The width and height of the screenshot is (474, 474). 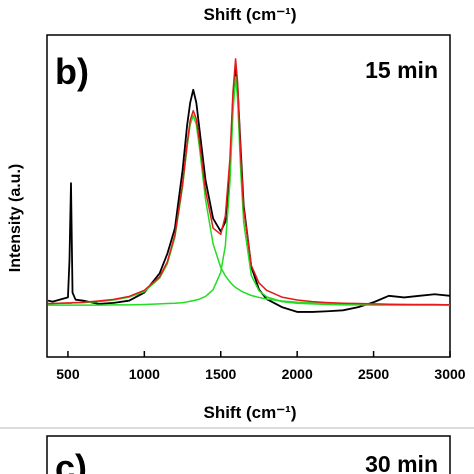 What do you see at coordinates (144, 374) in the screenshot?
I see `x-tick-label: 1000` at bounding box center [144, 374].